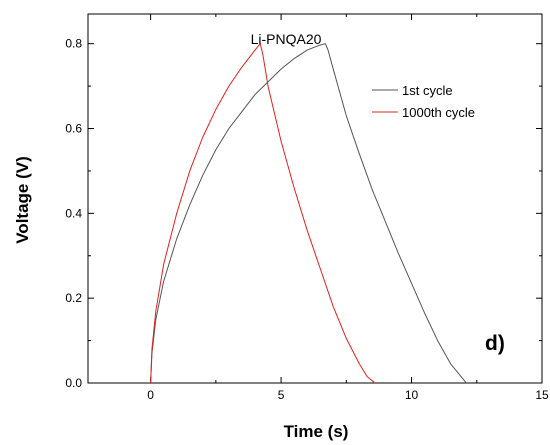  I want to click on x-tick-label: 10, so click(412, 395).